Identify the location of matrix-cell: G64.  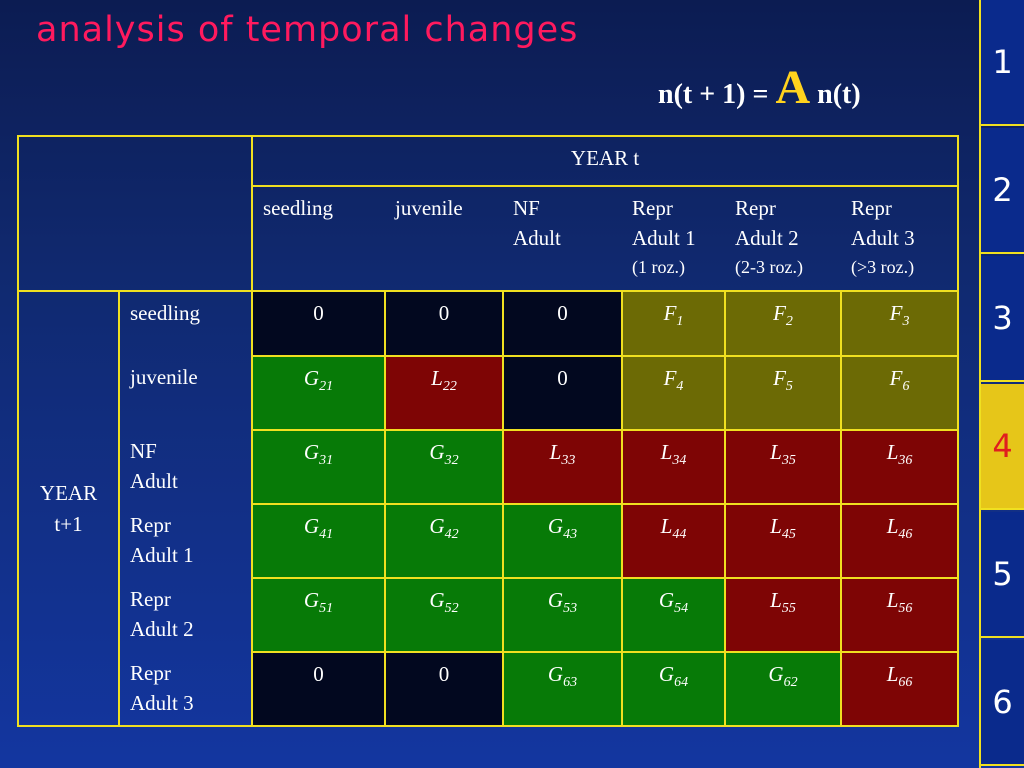
(673, 689).